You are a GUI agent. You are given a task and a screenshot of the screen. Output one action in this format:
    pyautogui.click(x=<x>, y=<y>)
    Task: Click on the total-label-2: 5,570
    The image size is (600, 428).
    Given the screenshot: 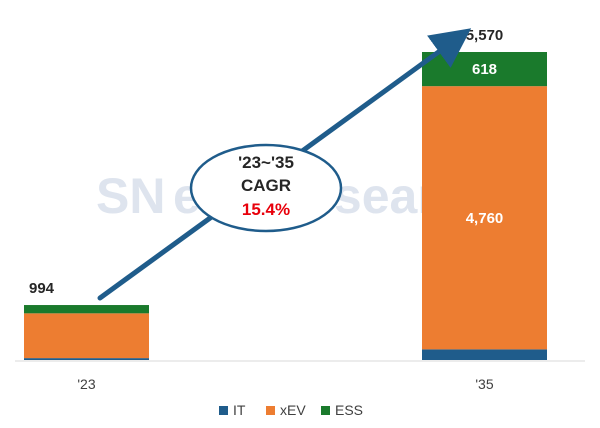 What is the action you would take?
    pyautogui.click(x=485, y=35)
    